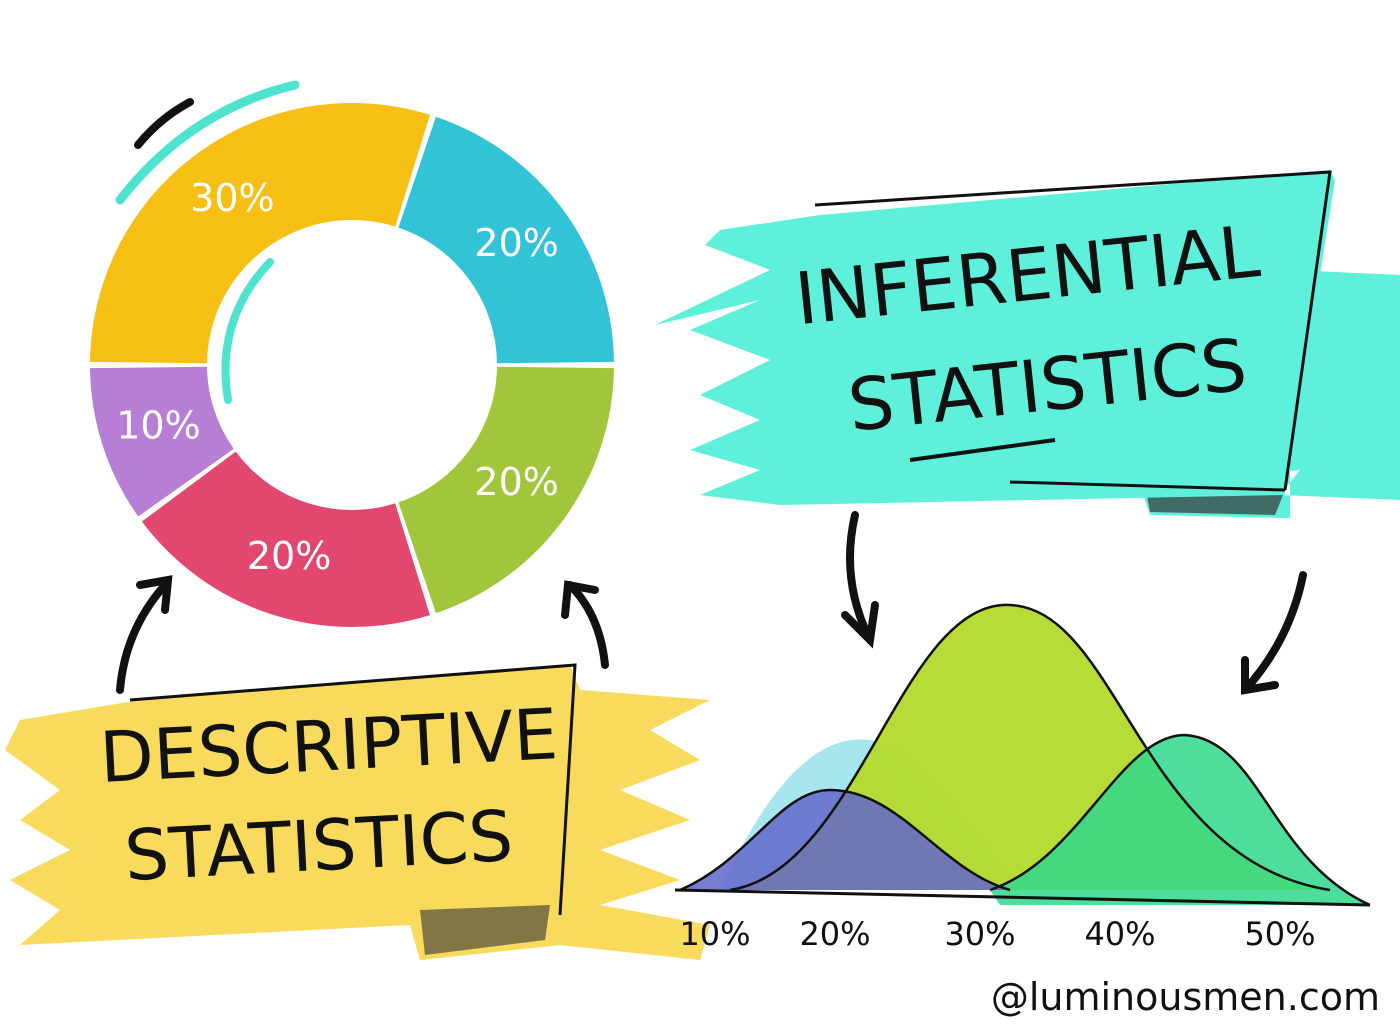 This screenshot has width=1400, height=1024. What do you see at coordinates (318, 846) in the screenshot?
I see `banner-title: STATISTICS` at bounding box center [318, 846].